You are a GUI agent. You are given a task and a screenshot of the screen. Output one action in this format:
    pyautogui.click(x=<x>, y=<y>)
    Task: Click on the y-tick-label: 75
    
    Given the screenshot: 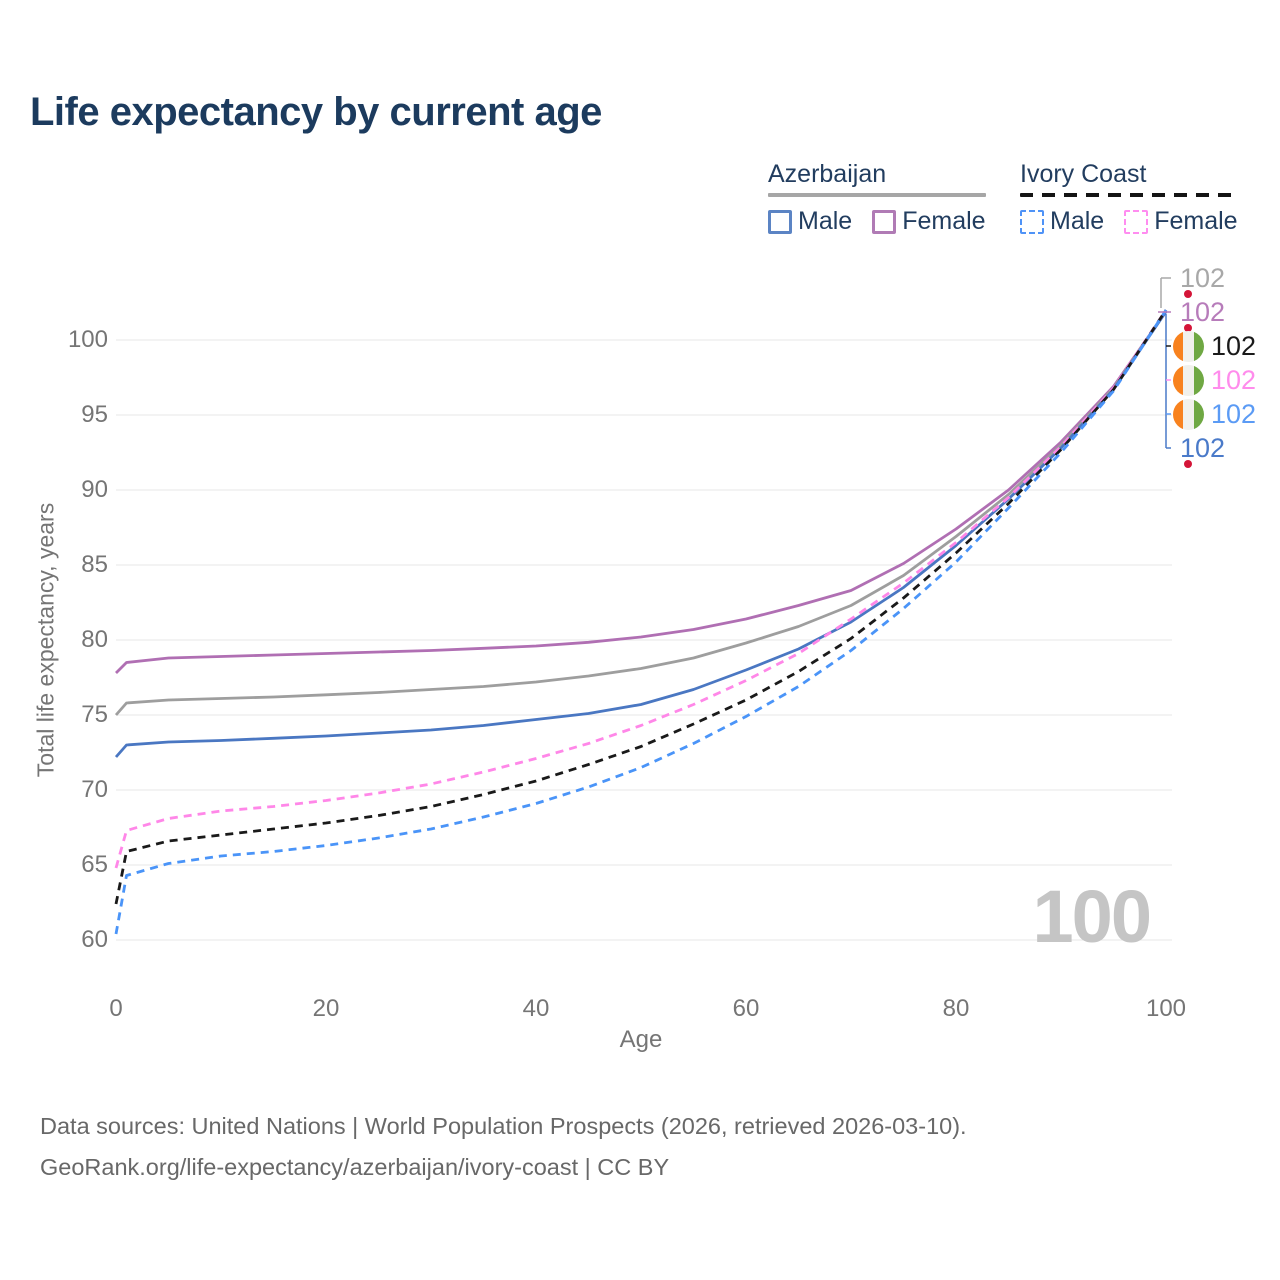 What is the action you would take?
    pyautogui.click(x=94, y=714)
    